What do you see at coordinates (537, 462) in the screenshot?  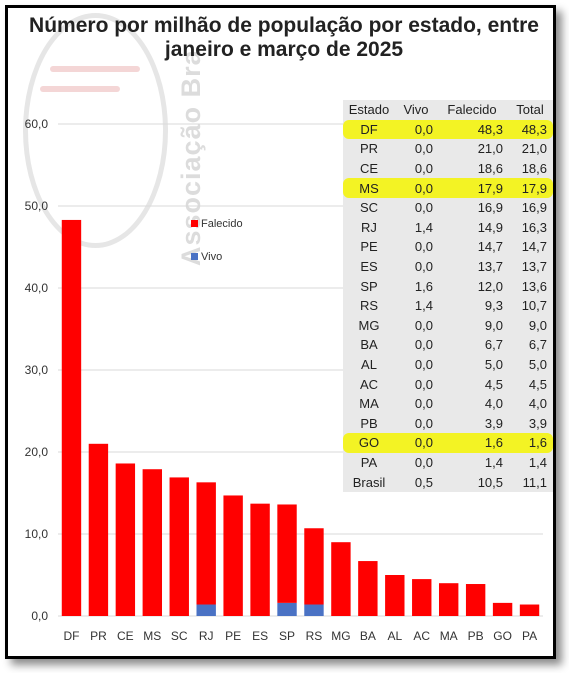 I see `cell-total: 1,4` at bounding box center [537, 462].